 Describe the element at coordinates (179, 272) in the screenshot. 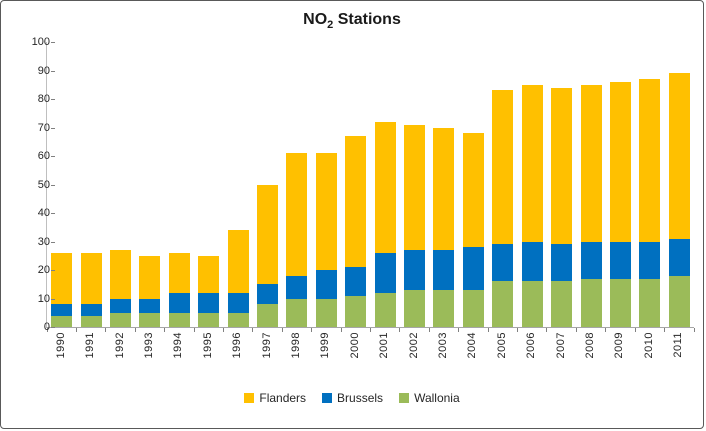

I see `bar-segment-flanders-1994` at that location.